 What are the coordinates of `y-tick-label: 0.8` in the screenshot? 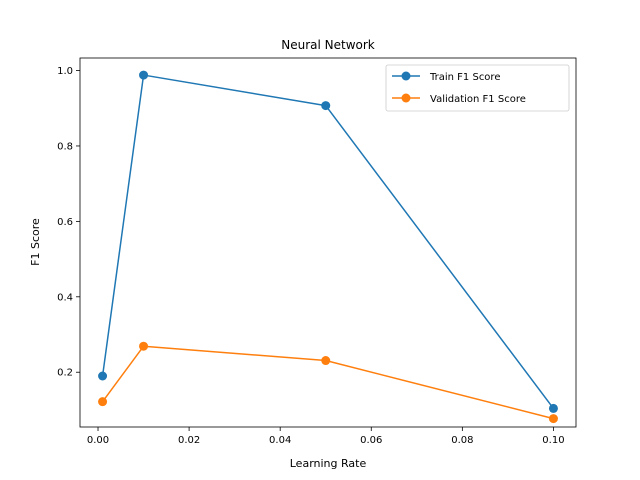 It's located at (65, 146).